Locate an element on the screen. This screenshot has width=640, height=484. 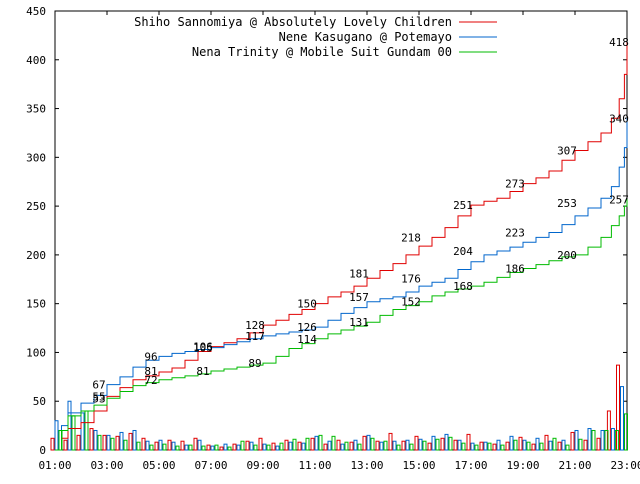
y-tick-label: 0 is located at coordinates (42, 450).